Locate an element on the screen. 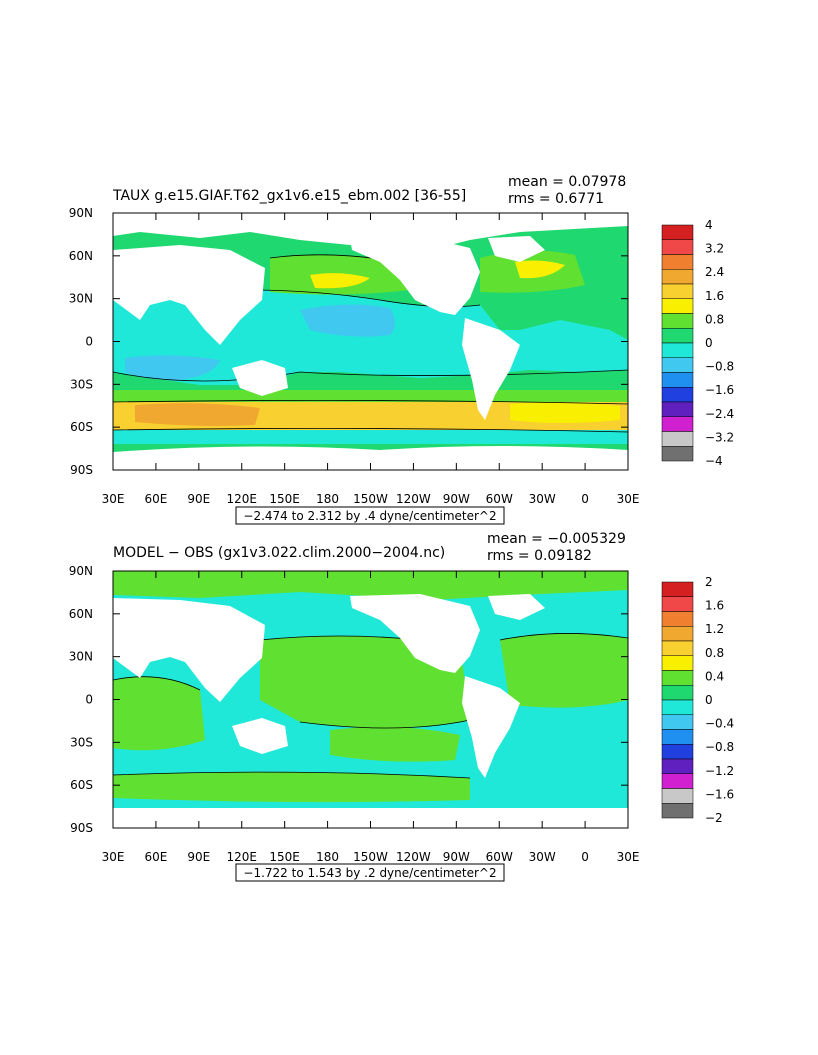  colorbar-label: 4 is located at coordinates (709, 225).